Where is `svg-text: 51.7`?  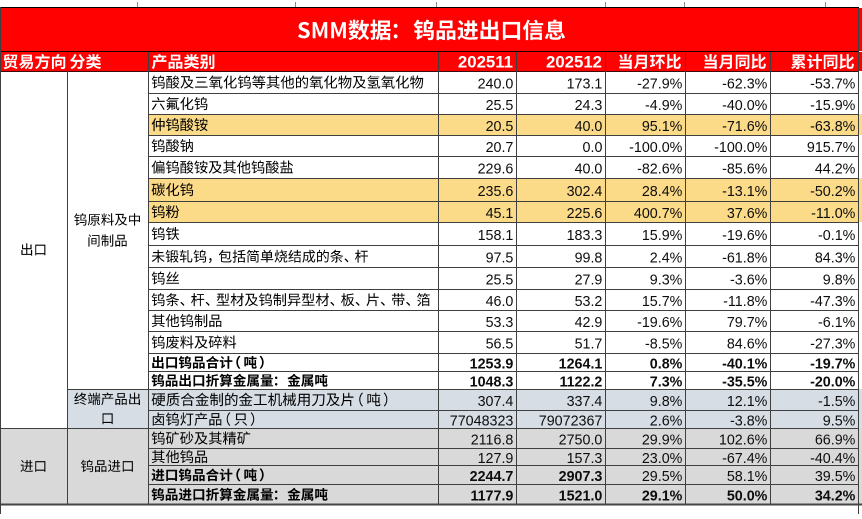 svg-text: 51.7 is located at coordinates (589, 344).